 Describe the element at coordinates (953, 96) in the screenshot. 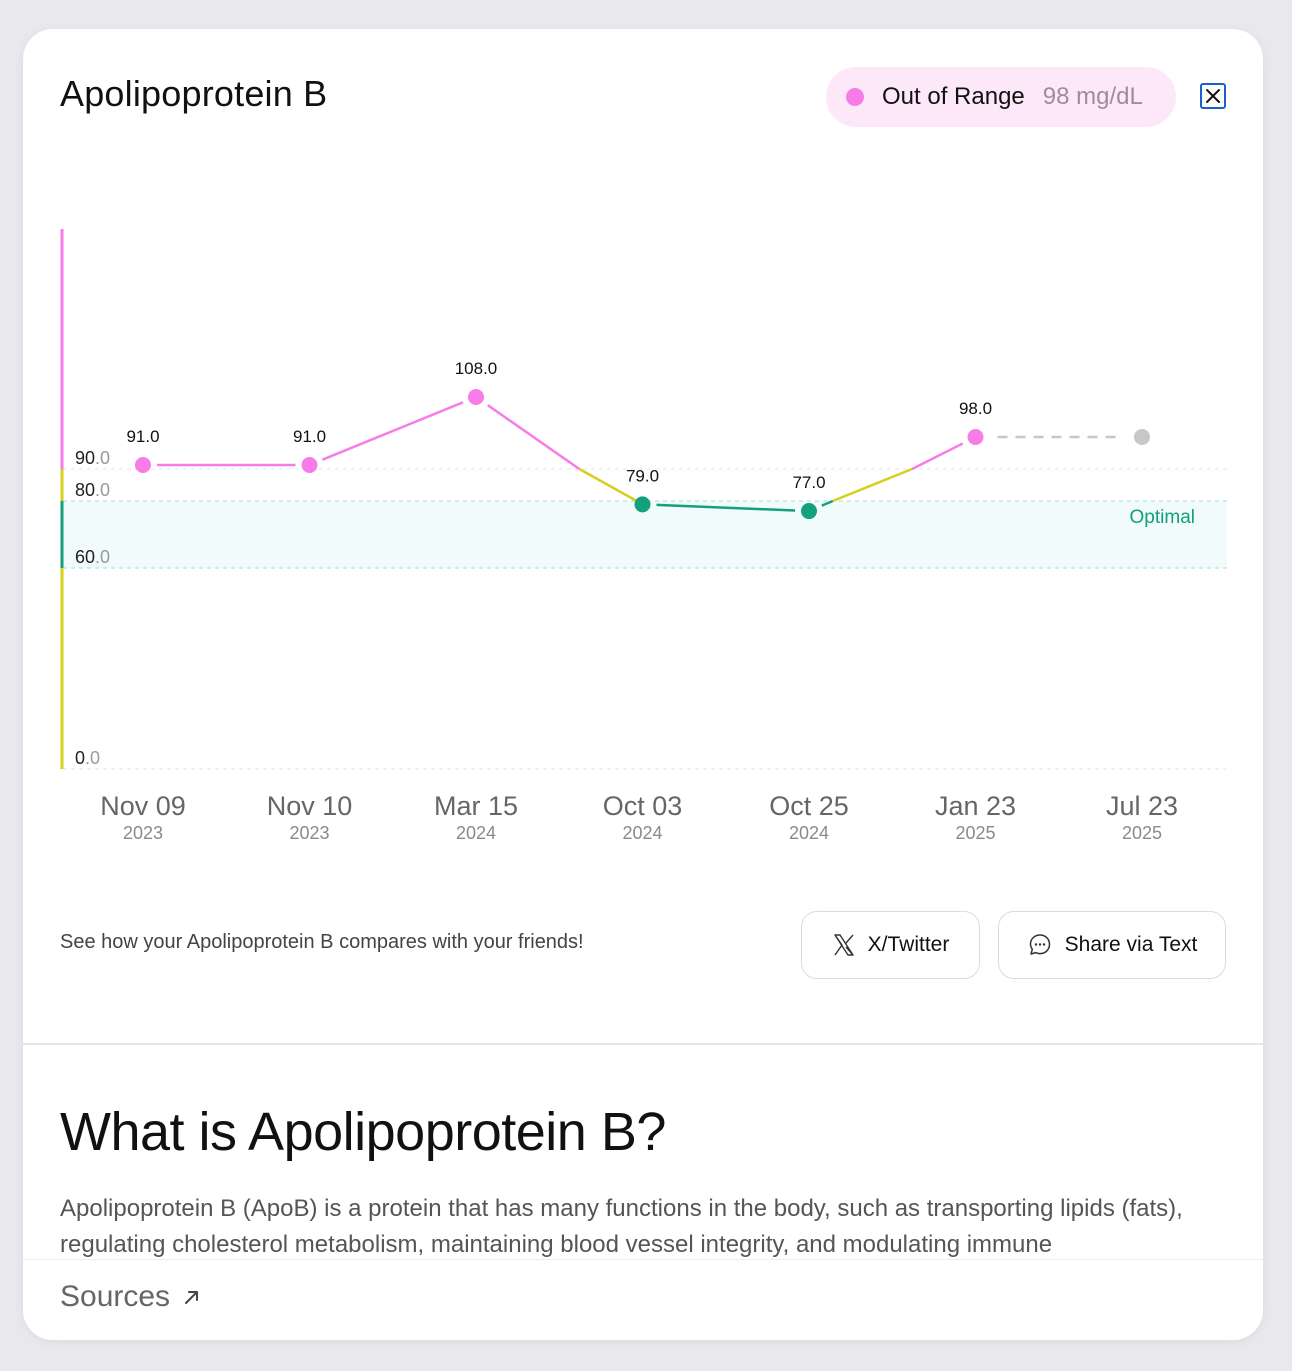

I see `status-label: Out of Range` at that location.